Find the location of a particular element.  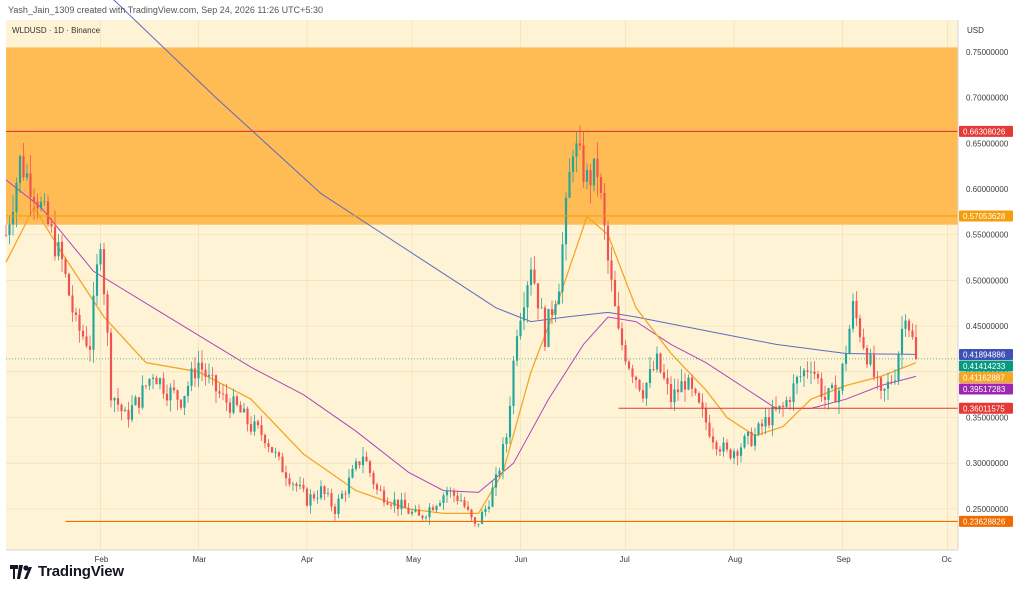

brand-name: TradingView is located at coordinates (81, 571).